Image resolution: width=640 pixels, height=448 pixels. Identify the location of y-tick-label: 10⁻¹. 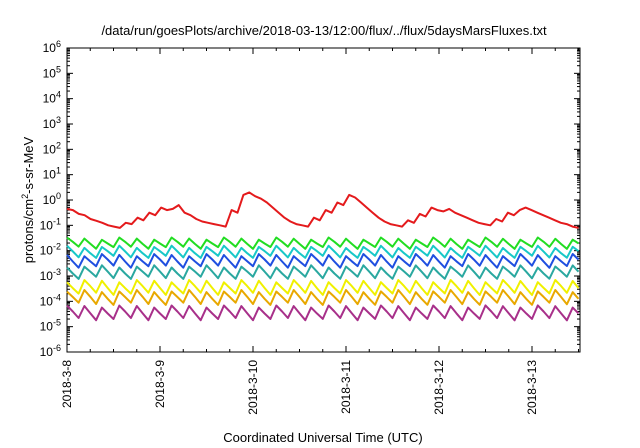
(50, 224).